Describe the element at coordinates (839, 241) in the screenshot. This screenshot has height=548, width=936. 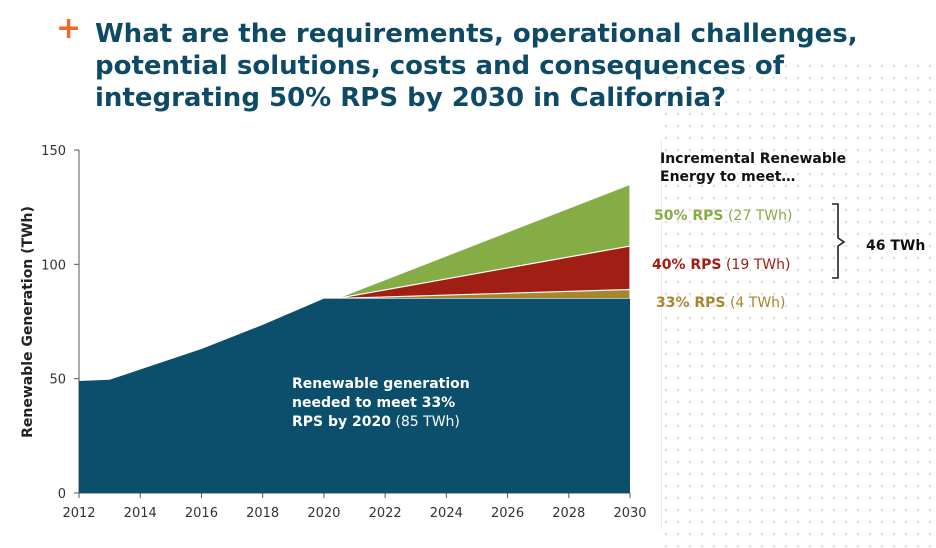
I see `bracket-icon` at that location.